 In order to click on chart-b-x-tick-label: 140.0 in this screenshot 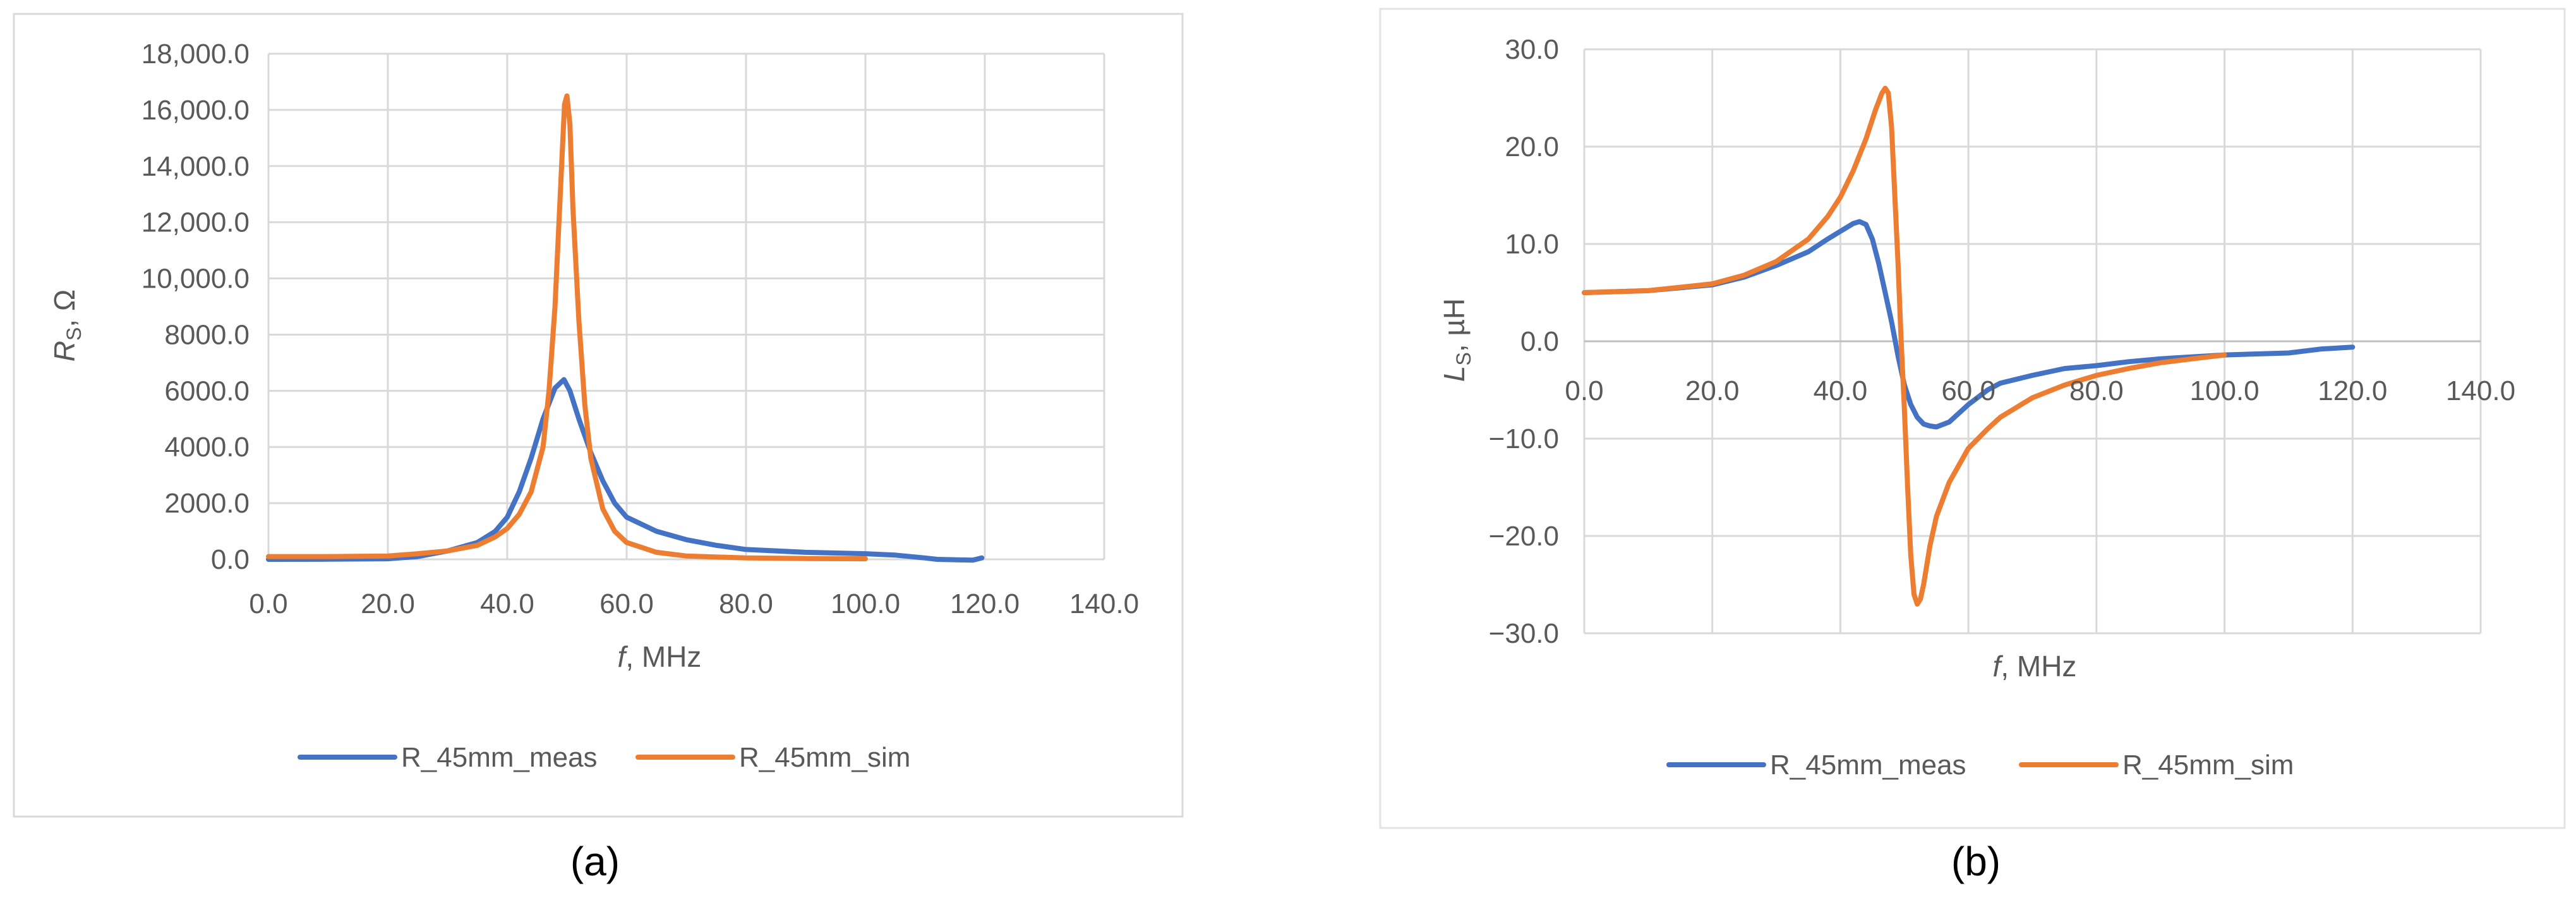, I will do `click(2480, 390)`.